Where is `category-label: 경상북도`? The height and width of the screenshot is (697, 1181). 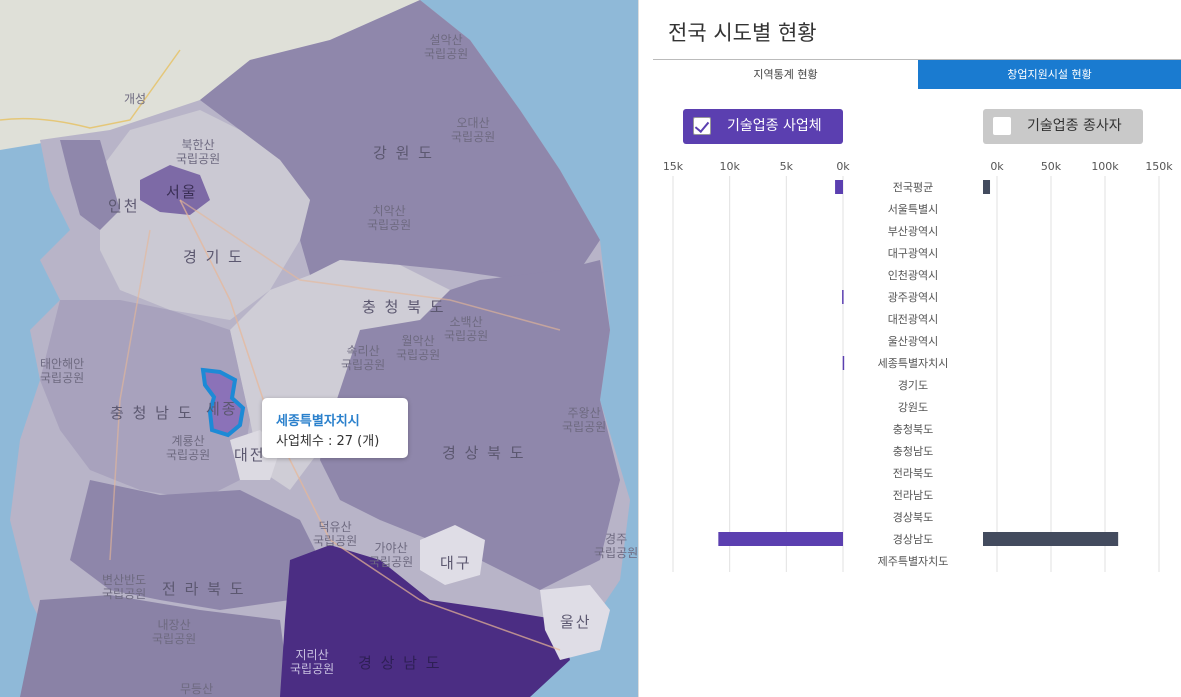
category-label: 경상북도 is located at coordinates (913, 517).